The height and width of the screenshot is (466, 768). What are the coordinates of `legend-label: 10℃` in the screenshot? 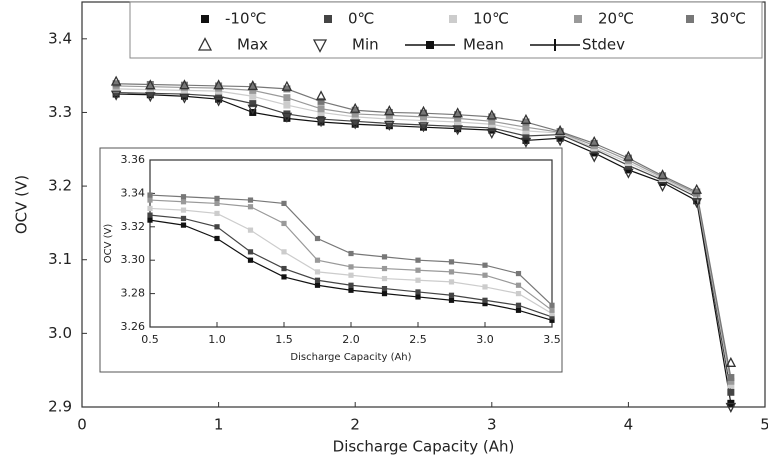 It's located at (491, 19).